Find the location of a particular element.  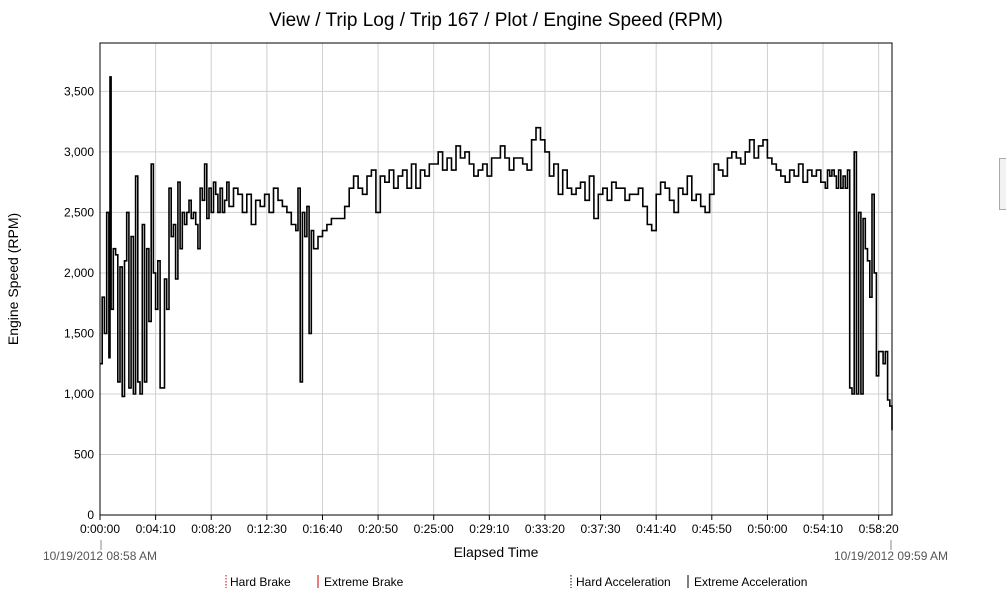

x-tick-label: 0:41:40 is located at coordinates (656, 529).